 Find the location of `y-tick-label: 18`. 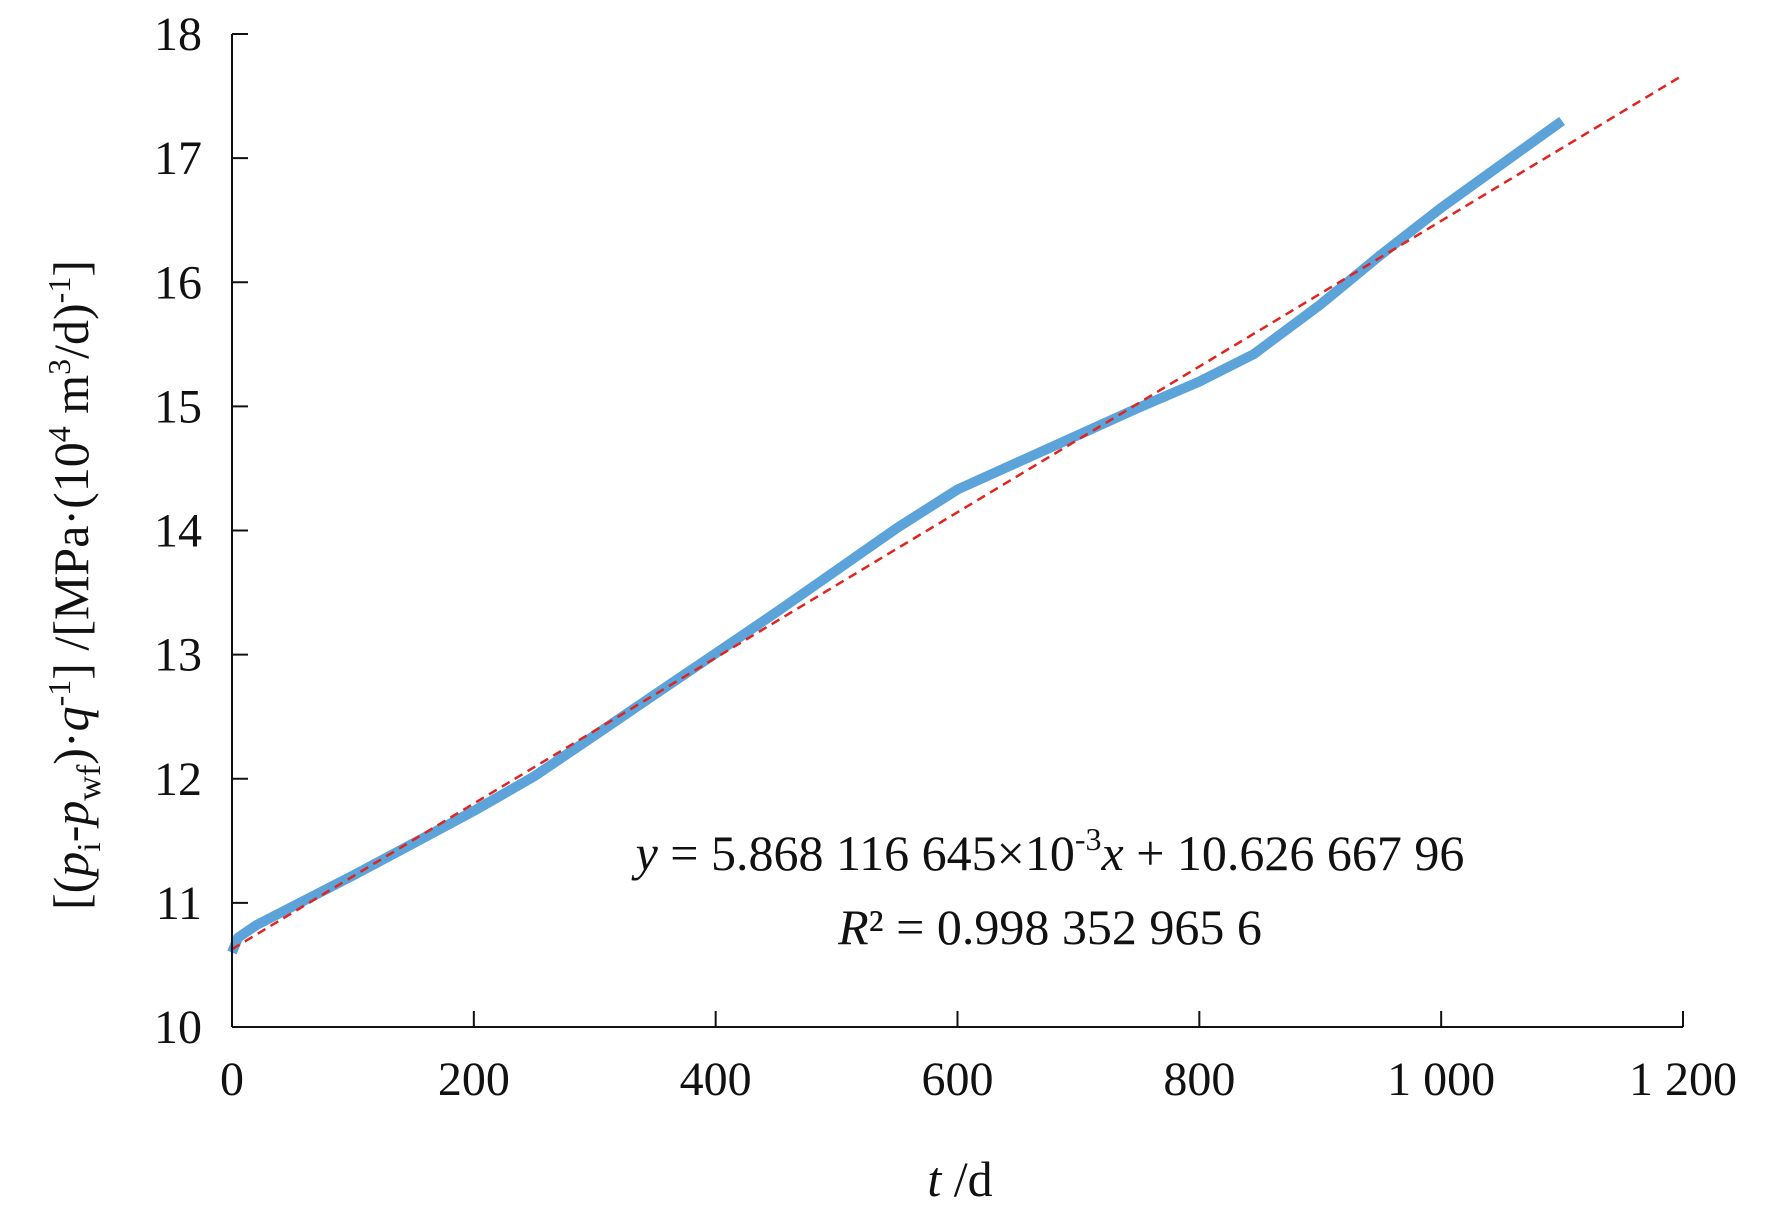

y-tick-label: 18 is located at coordinates (178, 34).